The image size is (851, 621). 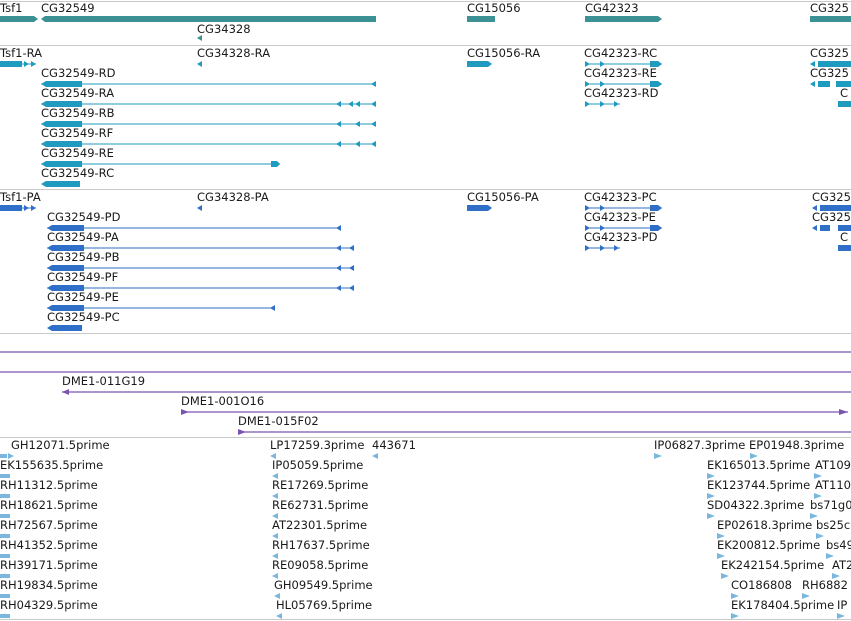 What do you see at coordinates (825, 585) in the screenshot?
I see `est-label: RH6882` at bounding box center [825, 585].